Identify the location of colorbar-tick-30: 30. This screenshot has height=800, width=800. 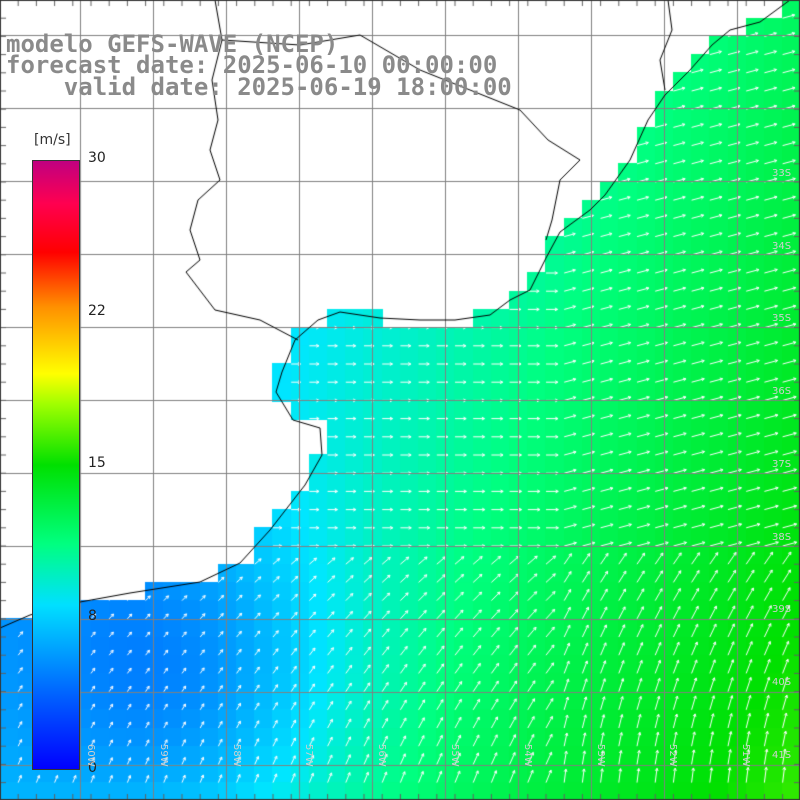
(97, 158).